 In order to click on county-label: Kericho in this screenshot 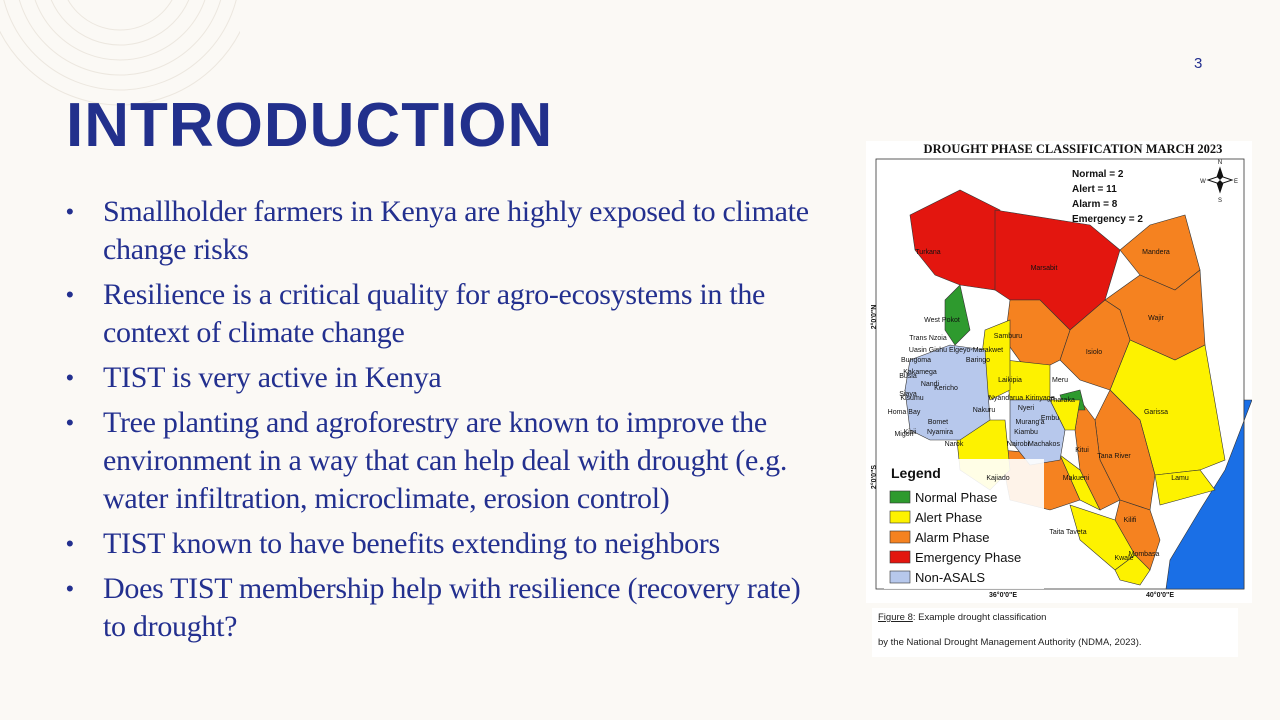, I will do `click(946, 388)`.